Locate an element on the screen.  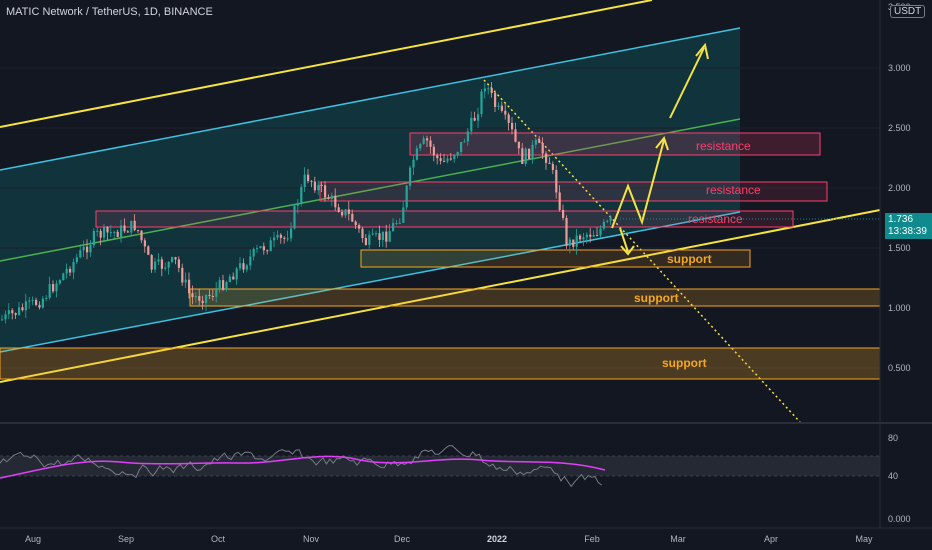
price-label: 0.500 is located at coordinates (899, 368).